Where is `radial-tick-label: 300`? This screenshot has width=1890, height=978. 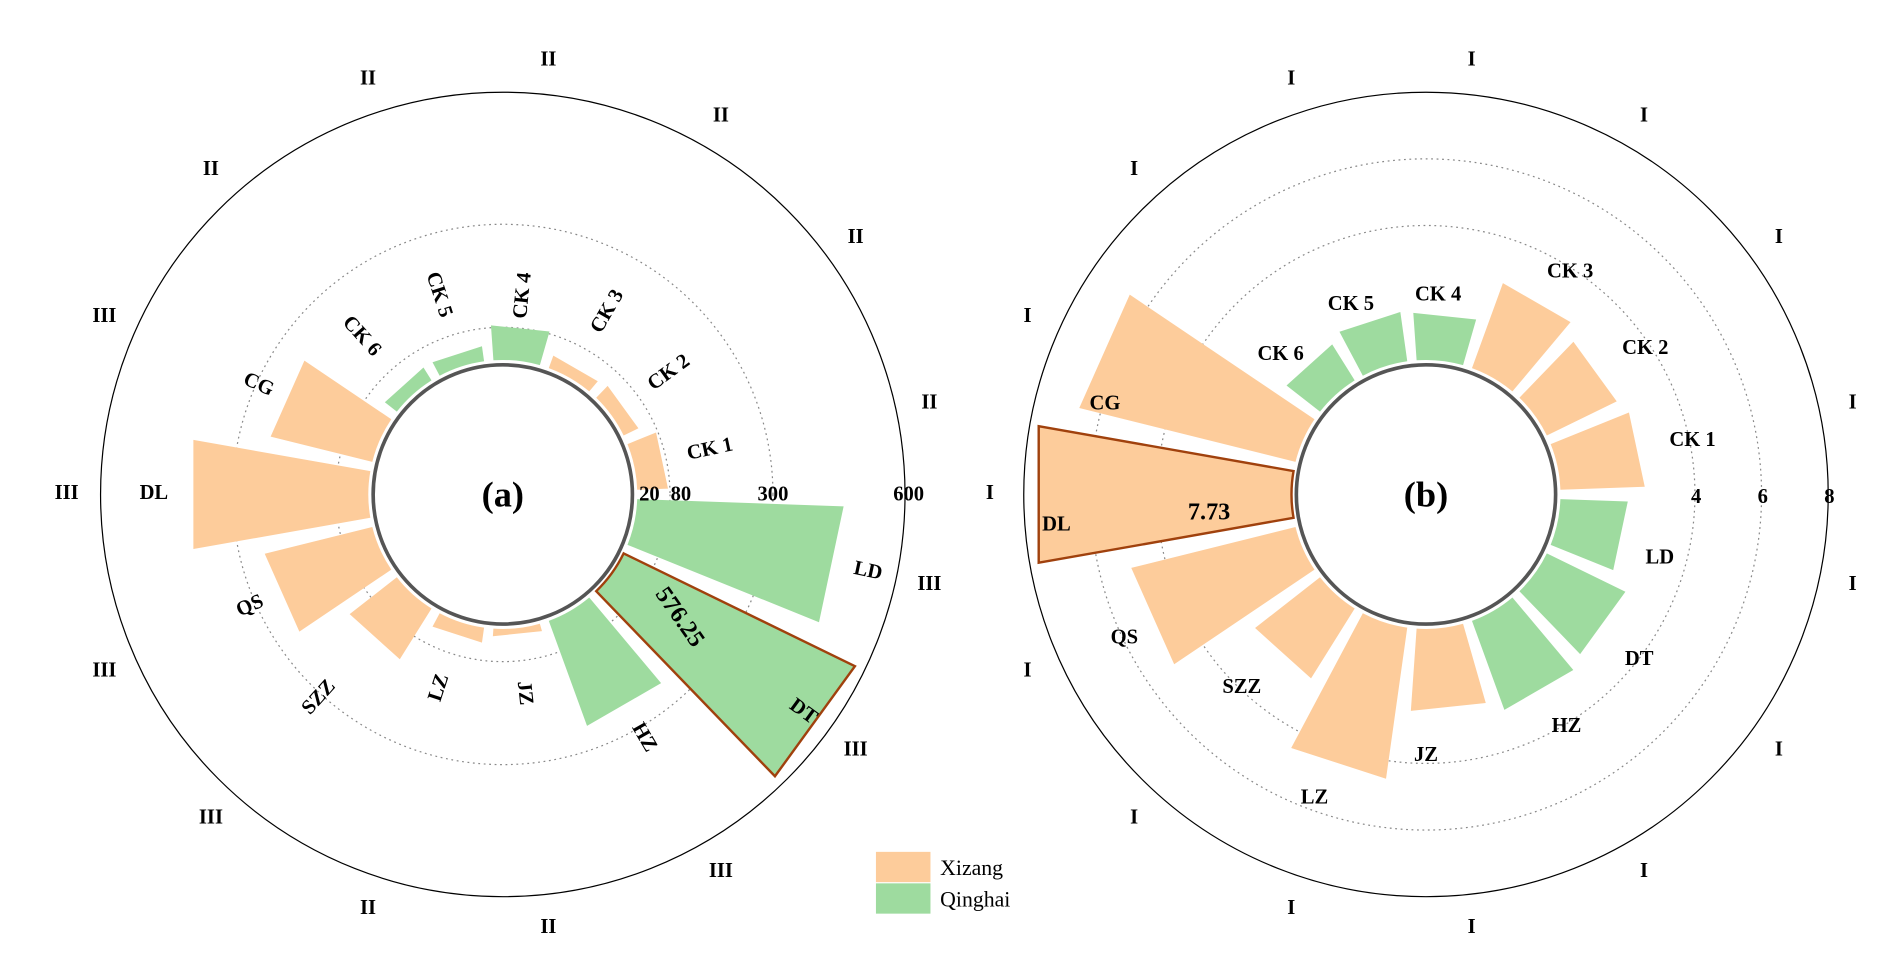 radial-tick-label: 300 is located at coordinates (773, 495).